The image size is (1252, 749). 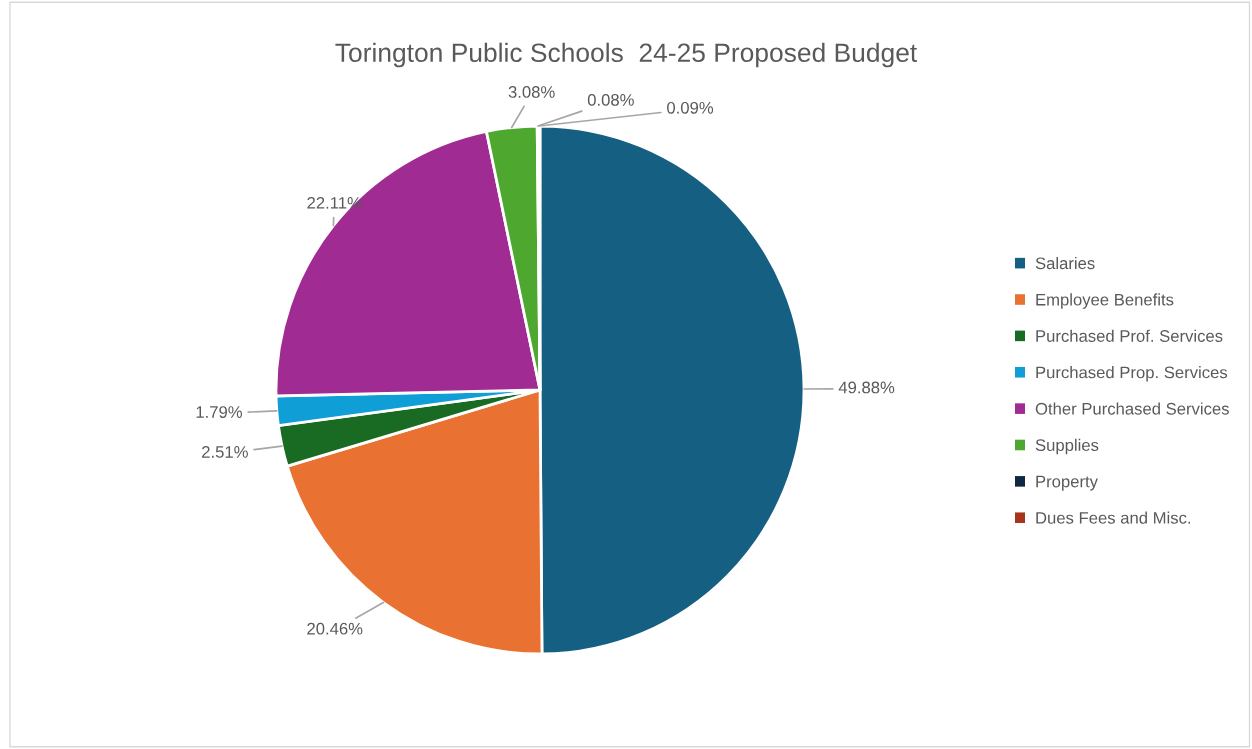 What do you see at coordinates (1132, 374) in the screenshot?
I see `legend-label: Purchased Prop. Services` at bounding box center [1132, 374].